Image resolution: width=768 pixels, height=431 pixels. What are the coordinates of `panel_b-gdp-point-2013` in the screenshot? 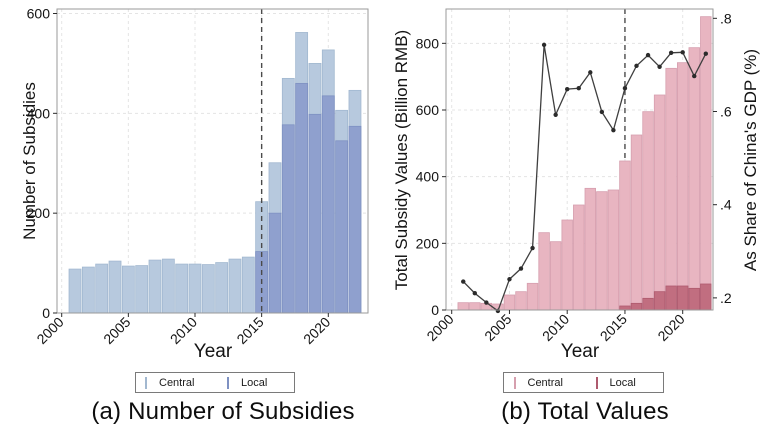 It's located at (602, 112).